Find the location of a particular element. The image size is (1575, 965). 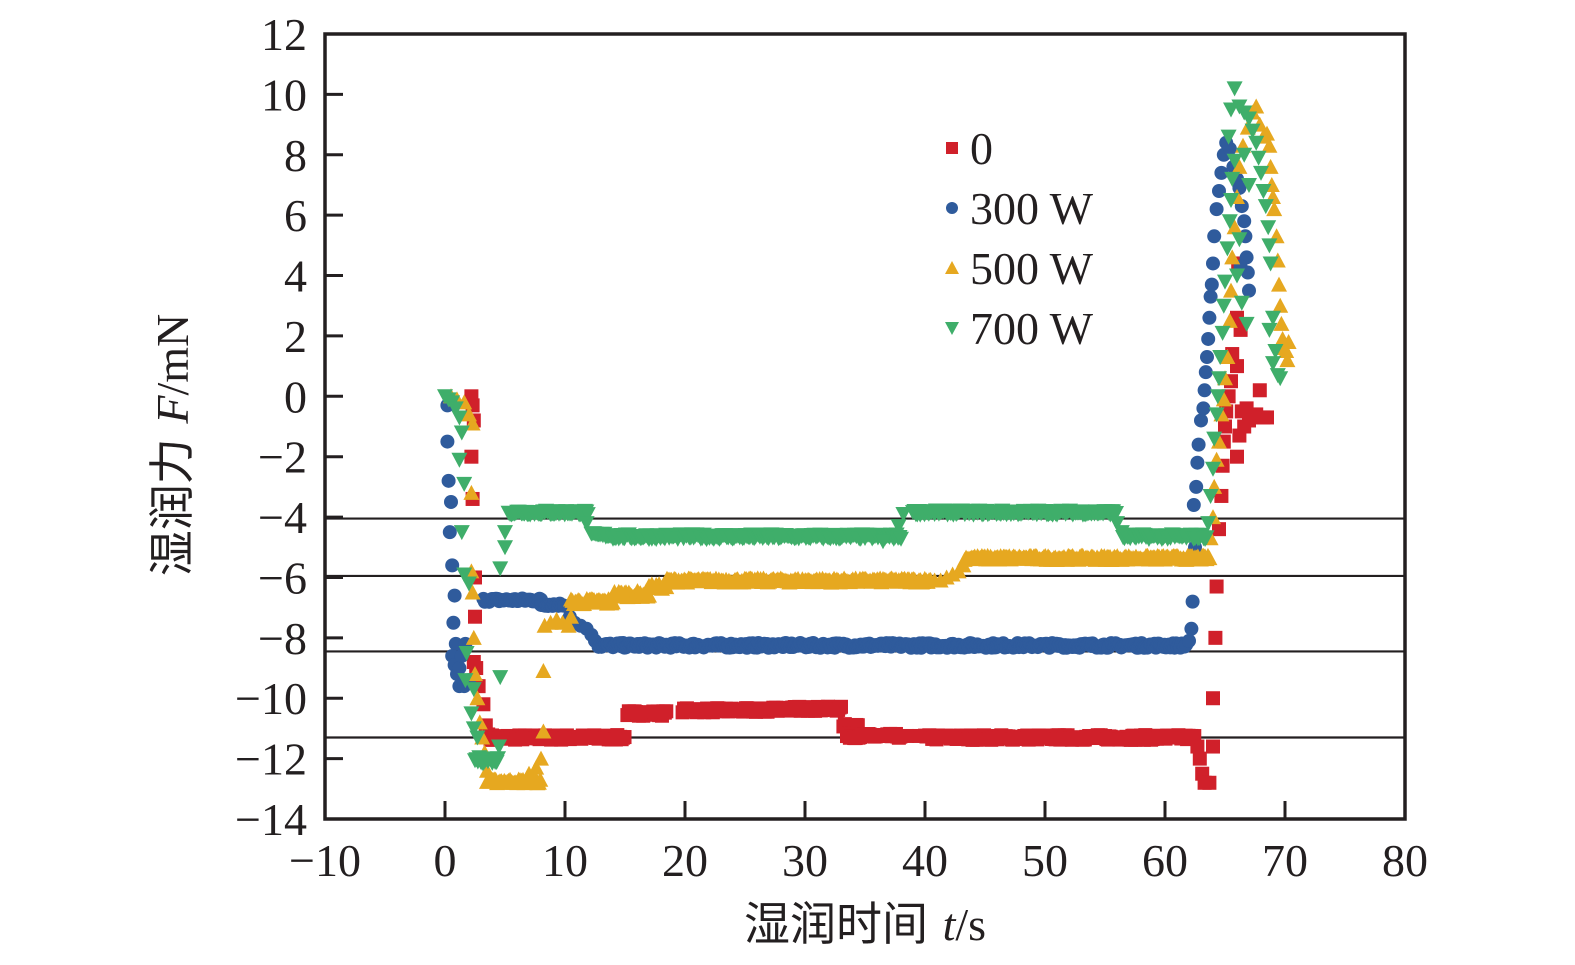

legend-item: 500 W is located at coordinates (1019, 268).